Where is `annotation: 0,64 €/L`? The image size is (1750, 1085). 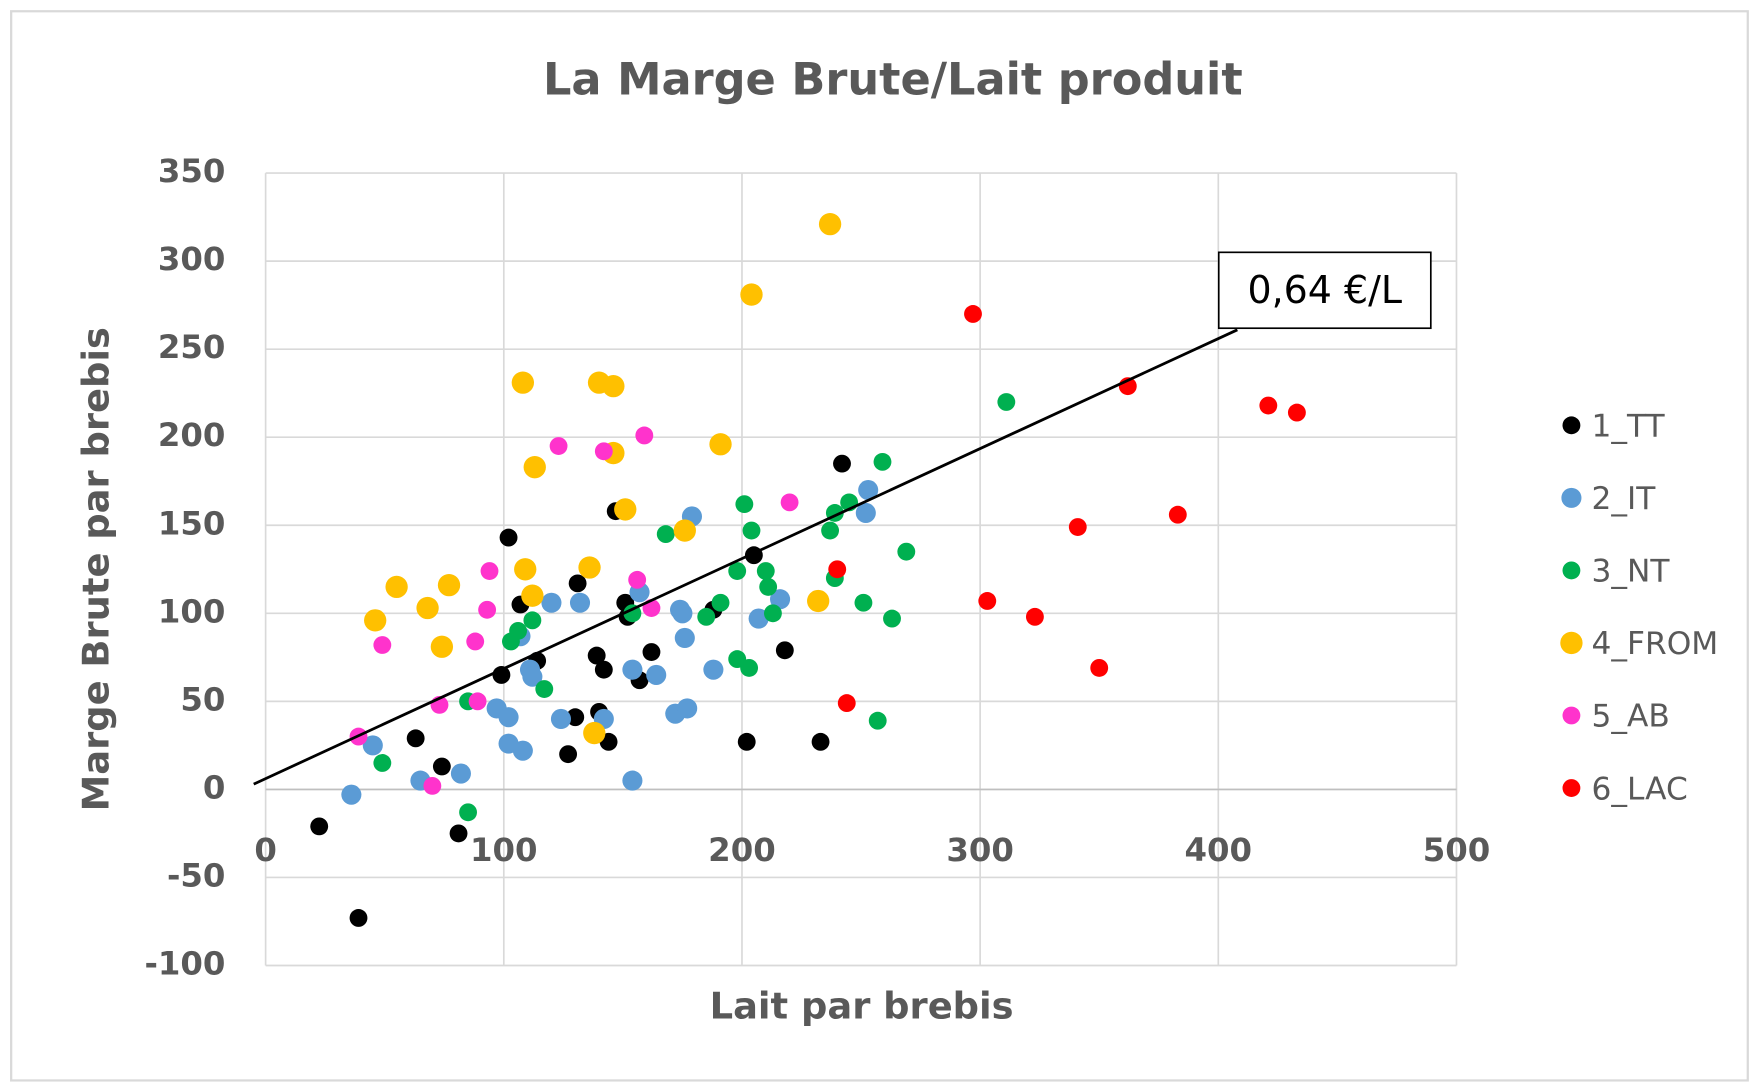
annotation: 0,64 €/L is located at coordinates (1324, 290).